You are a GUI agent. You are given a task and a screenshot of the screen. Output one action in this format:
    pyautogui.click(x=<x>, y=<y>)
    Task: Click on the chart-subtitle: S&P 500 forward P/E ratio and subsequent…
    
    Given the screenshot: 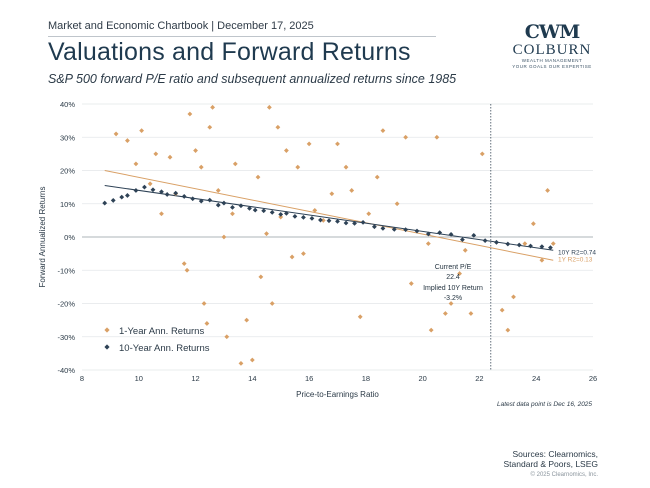 What is the action you would take?
    pyautogui.click(x=252, y=79)
    